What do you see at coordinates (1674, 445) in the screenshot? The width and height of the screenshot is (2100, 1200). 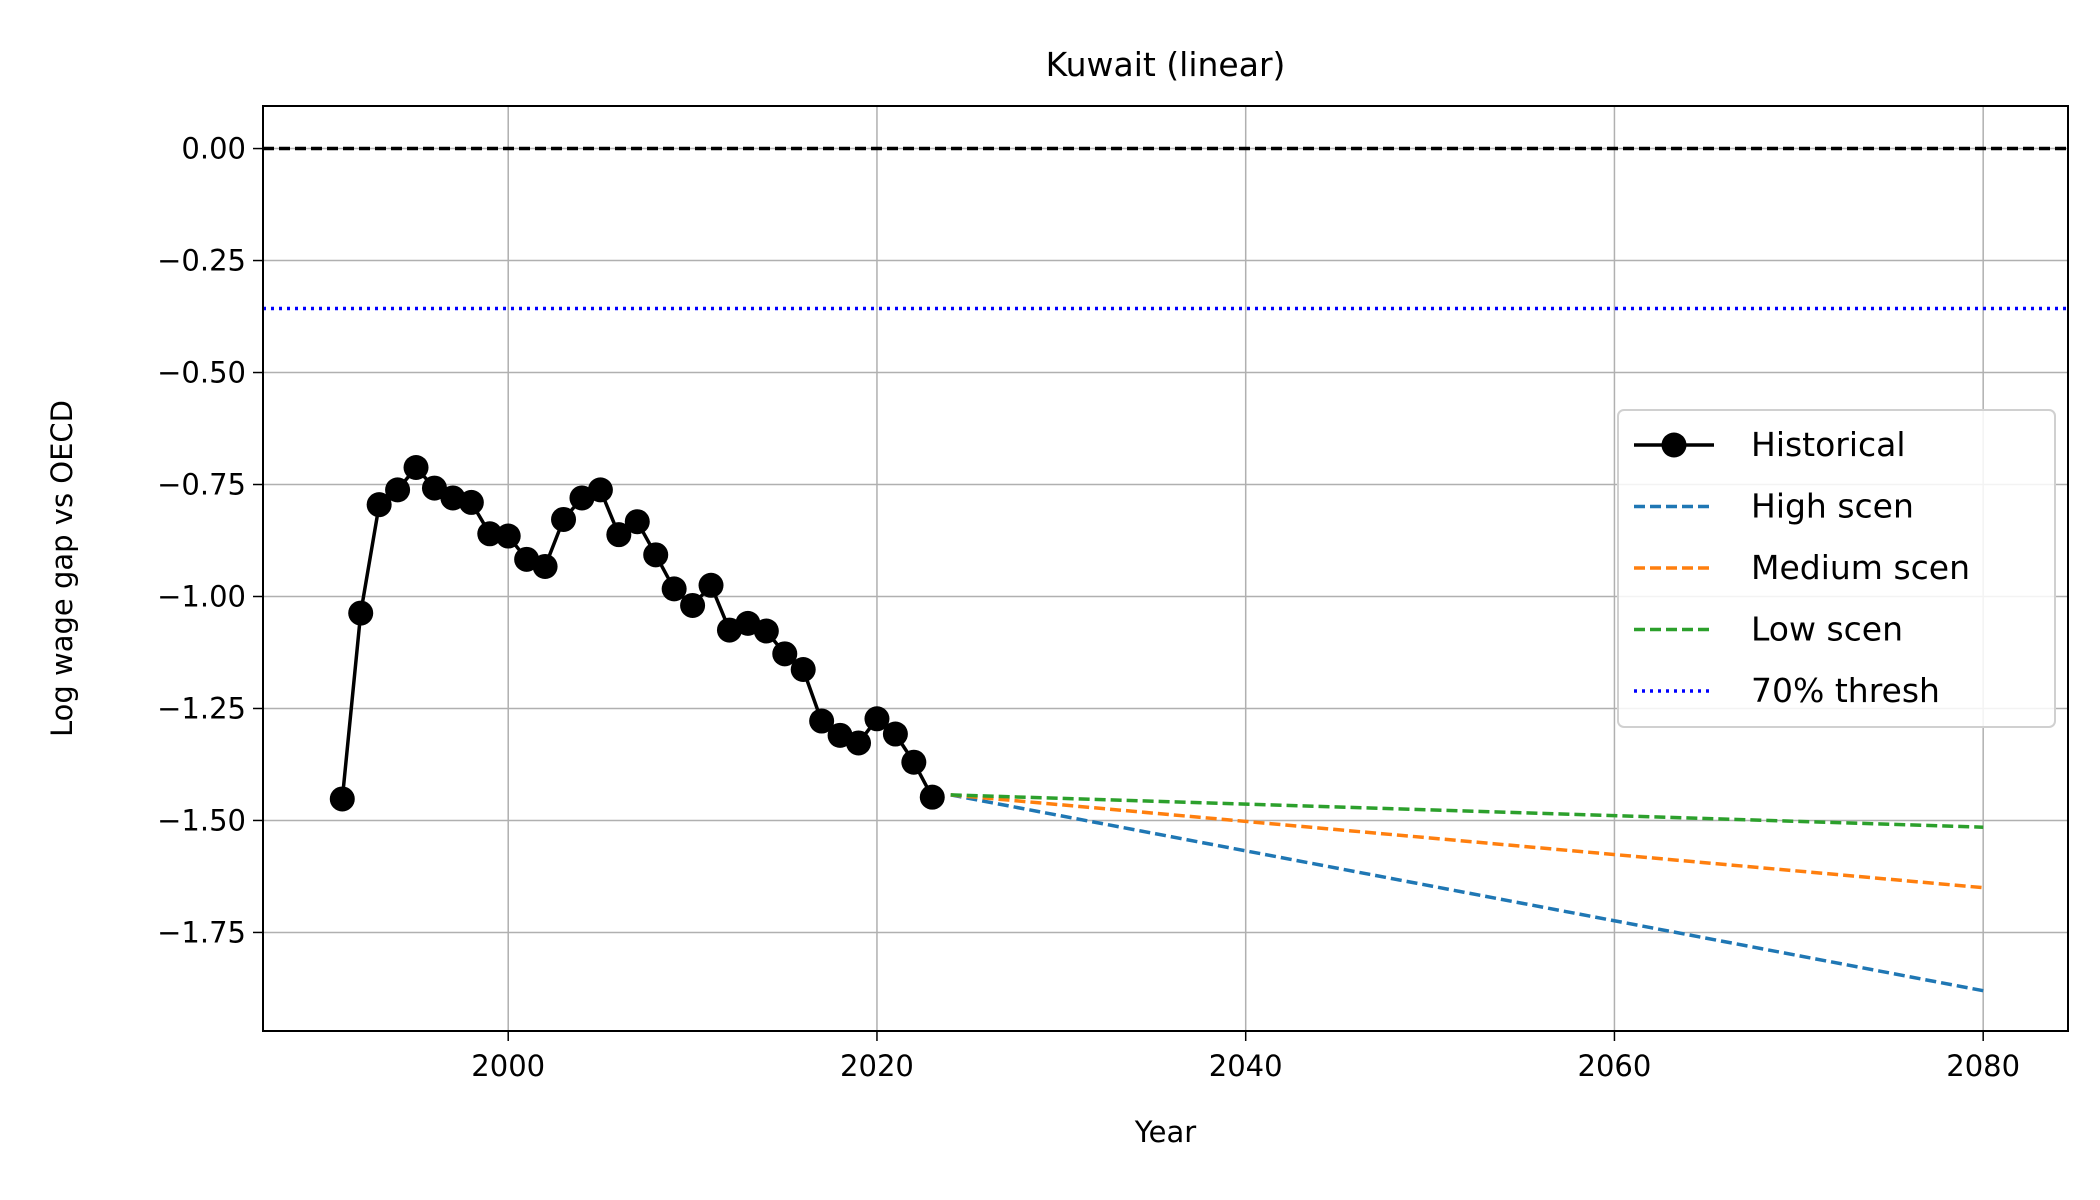 I see `legend-historical-marker` at bounding box center [1674, 445].